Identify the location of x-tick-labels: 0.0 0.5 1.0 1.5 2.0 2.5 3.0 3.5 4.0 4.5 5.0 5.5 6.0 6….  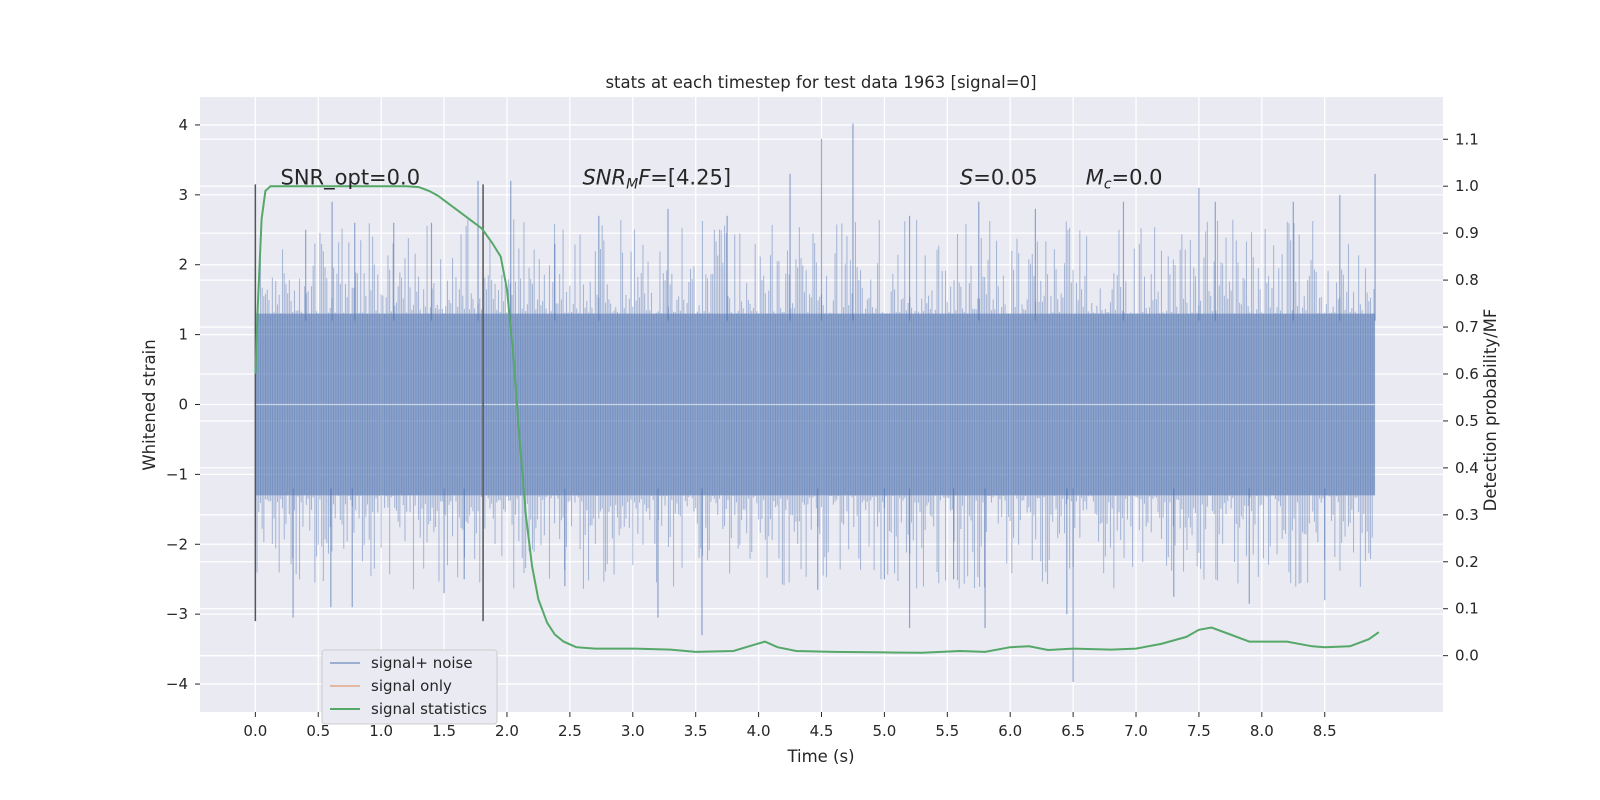
(790, 726).